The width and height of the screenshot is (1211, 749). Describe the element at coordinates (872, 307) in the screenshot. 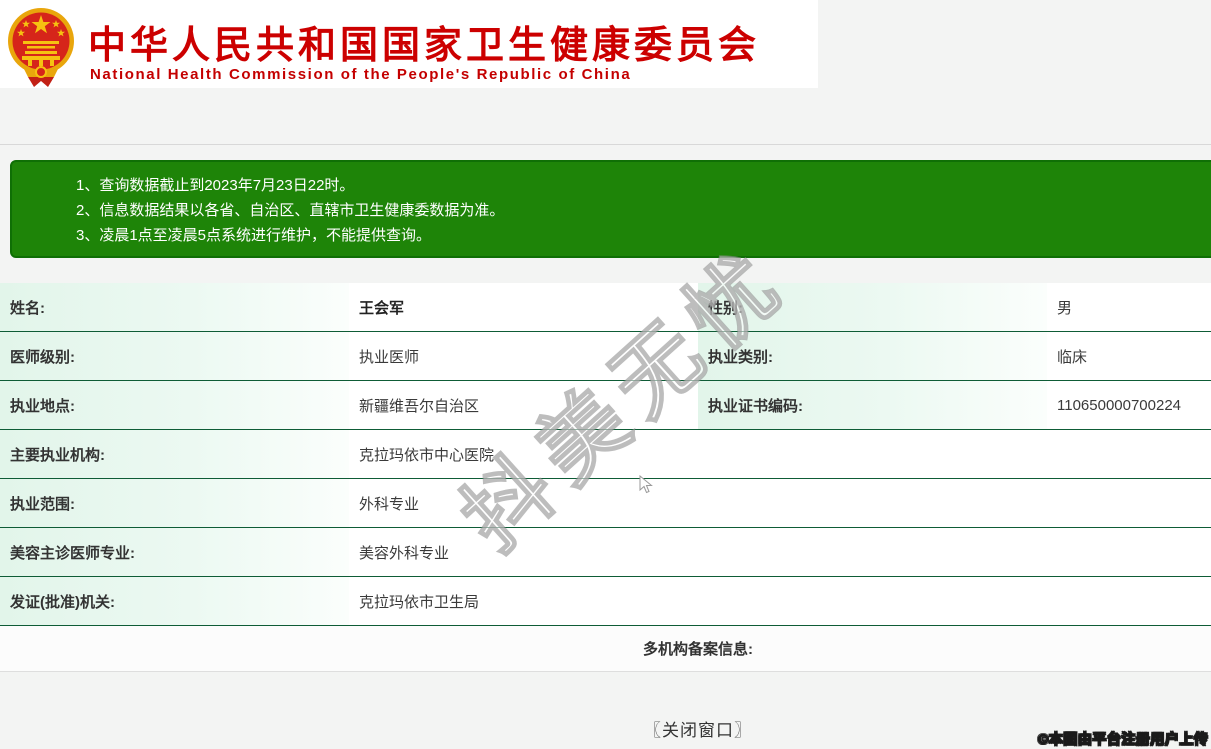

I see `gender-label: 性别:` at that location.